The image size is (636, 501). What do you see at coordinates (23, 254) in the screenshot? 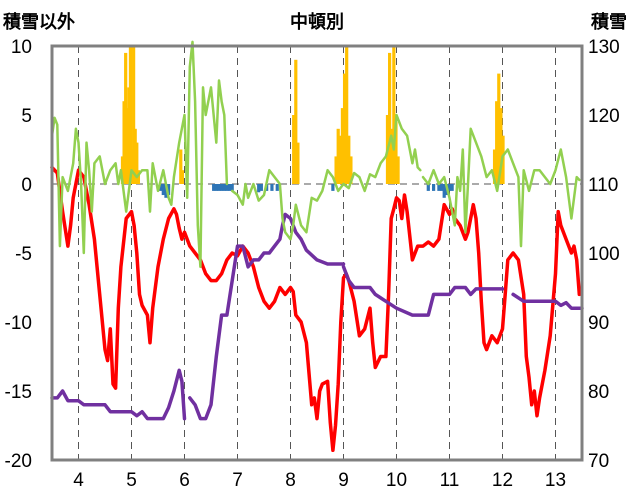
I see `y-left-tick-label: -5` at bounding box center [23, 254].